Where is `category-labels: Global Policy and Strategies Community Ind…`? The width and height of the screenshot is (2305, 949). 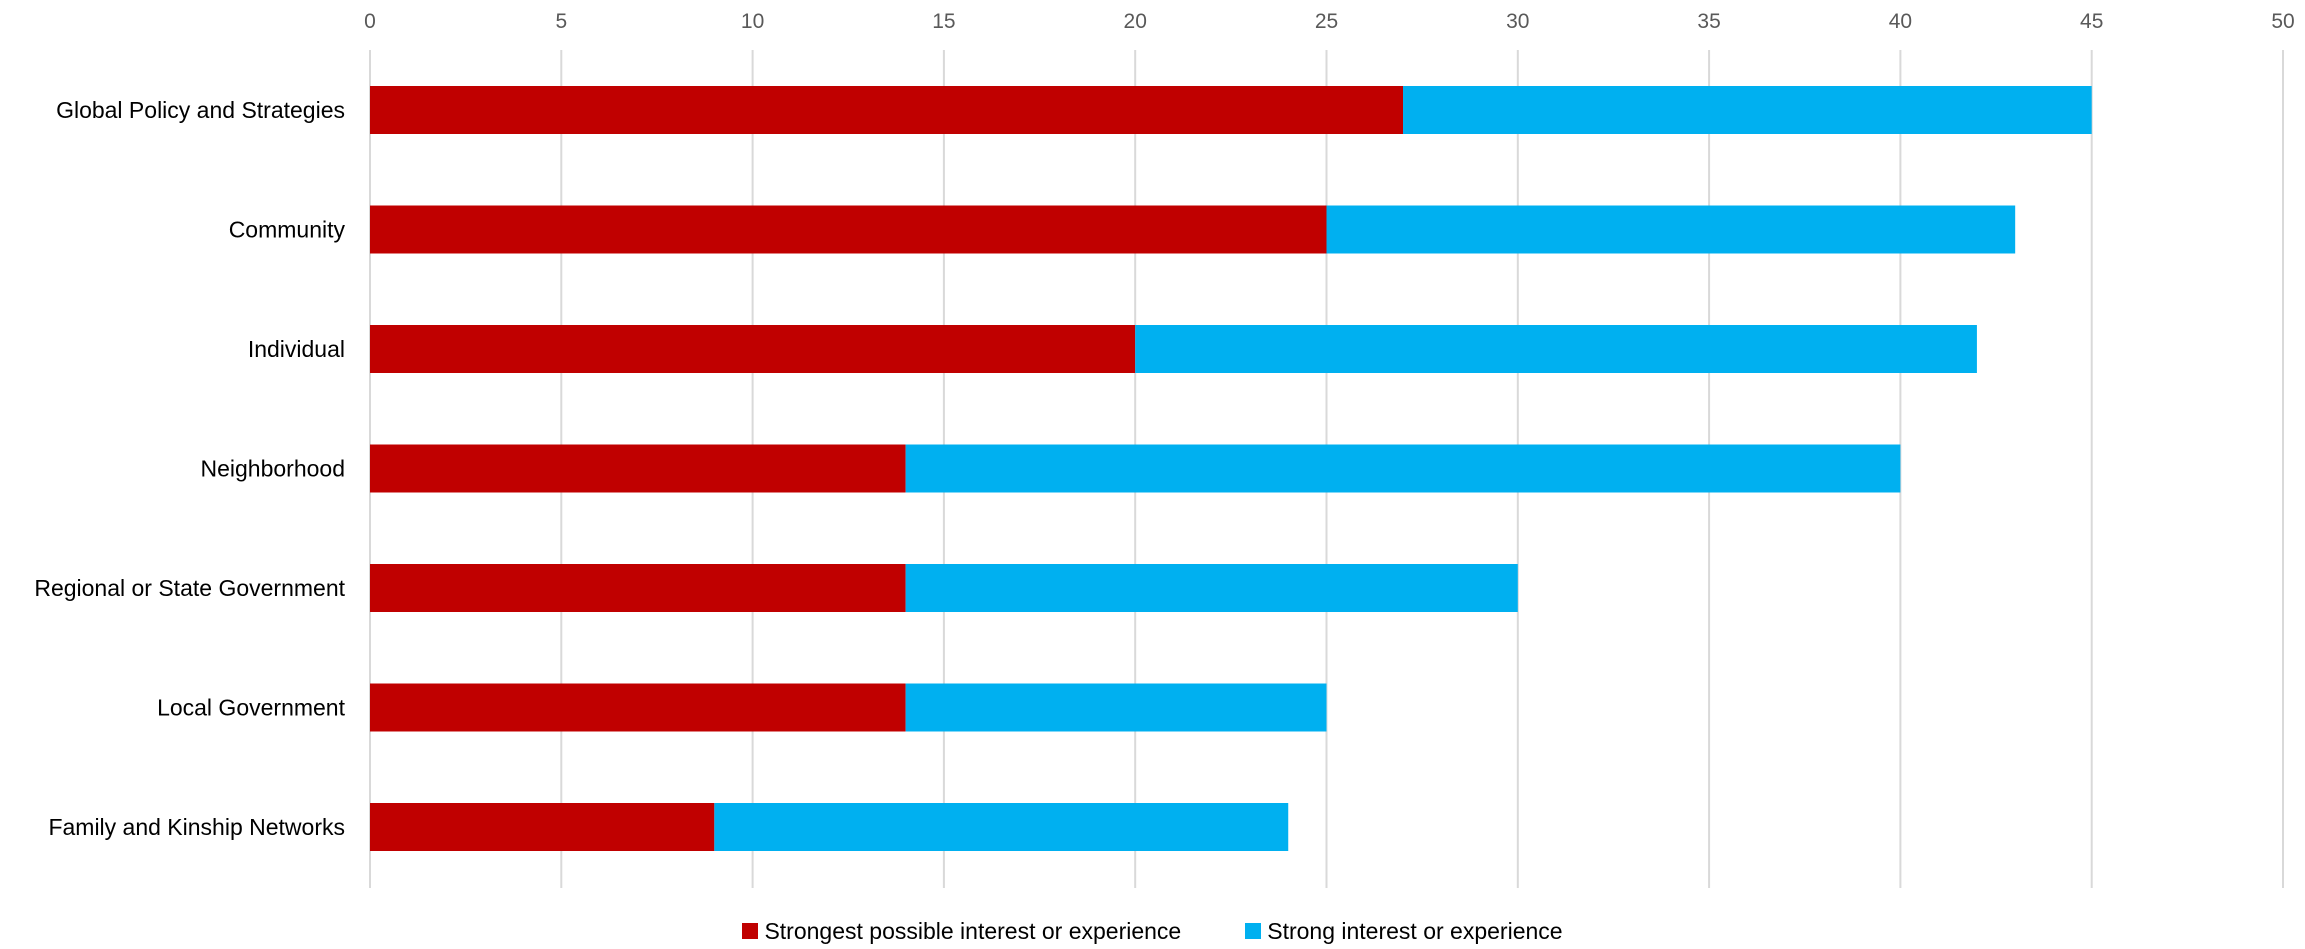
category-labels: Global Policy and Strategies Community Ind… is located at coordinates (189, 468).